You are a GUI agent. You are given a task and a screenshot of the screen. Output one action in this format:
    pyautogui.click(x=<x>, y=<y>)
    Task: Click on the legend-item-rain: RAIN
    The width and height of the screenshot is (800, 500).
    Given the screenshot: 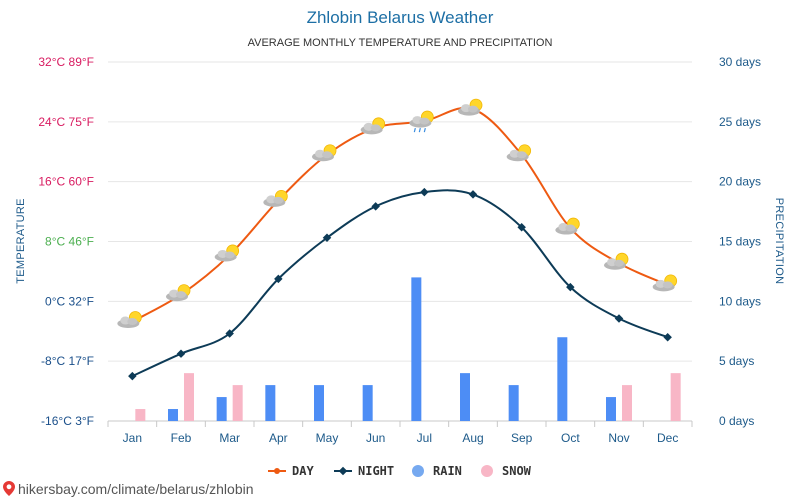 What is the action you would take?
    pyautogui.click(x=437, y=471)
    